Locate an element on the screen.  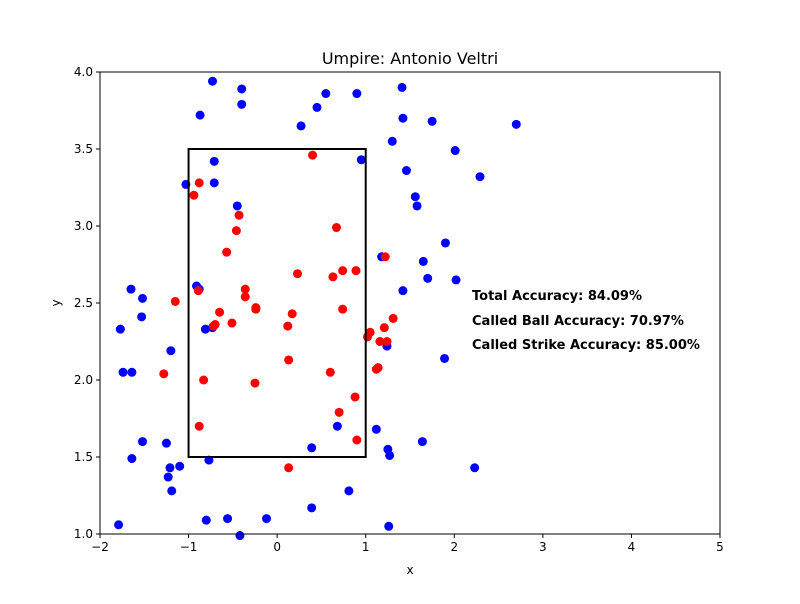
x-tick-label: 1 is located at coordinates (366, 547).